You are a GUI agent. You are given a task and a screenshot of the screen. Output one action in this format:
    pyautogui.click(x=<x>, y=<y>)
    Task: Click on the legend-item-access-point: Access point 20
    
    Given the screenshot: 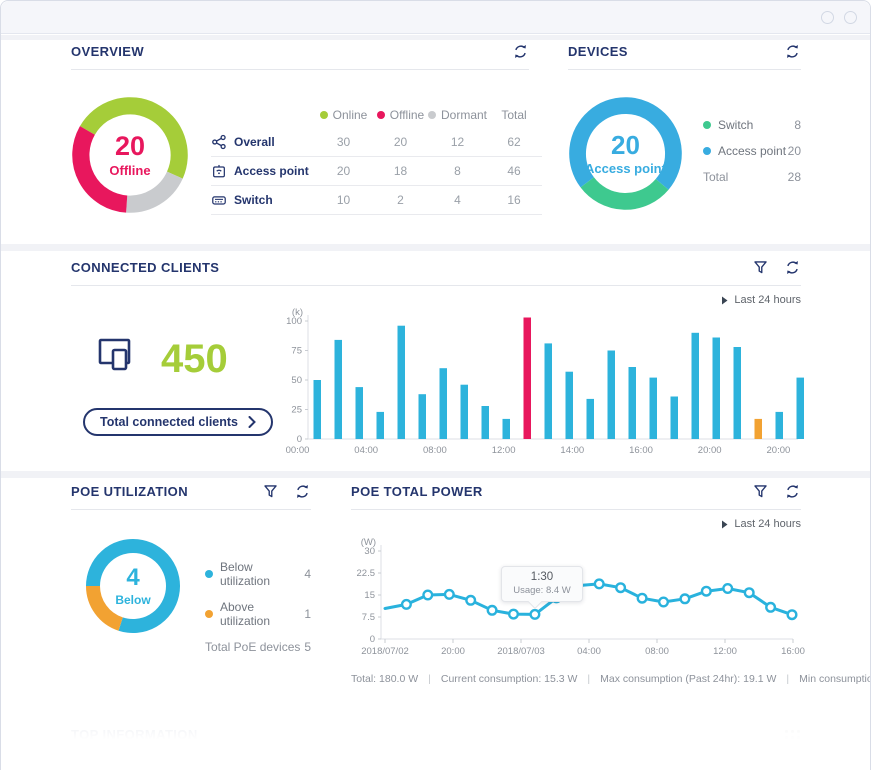 What is the action you would take?
    pyautogui.click(x=752, y=151)
    